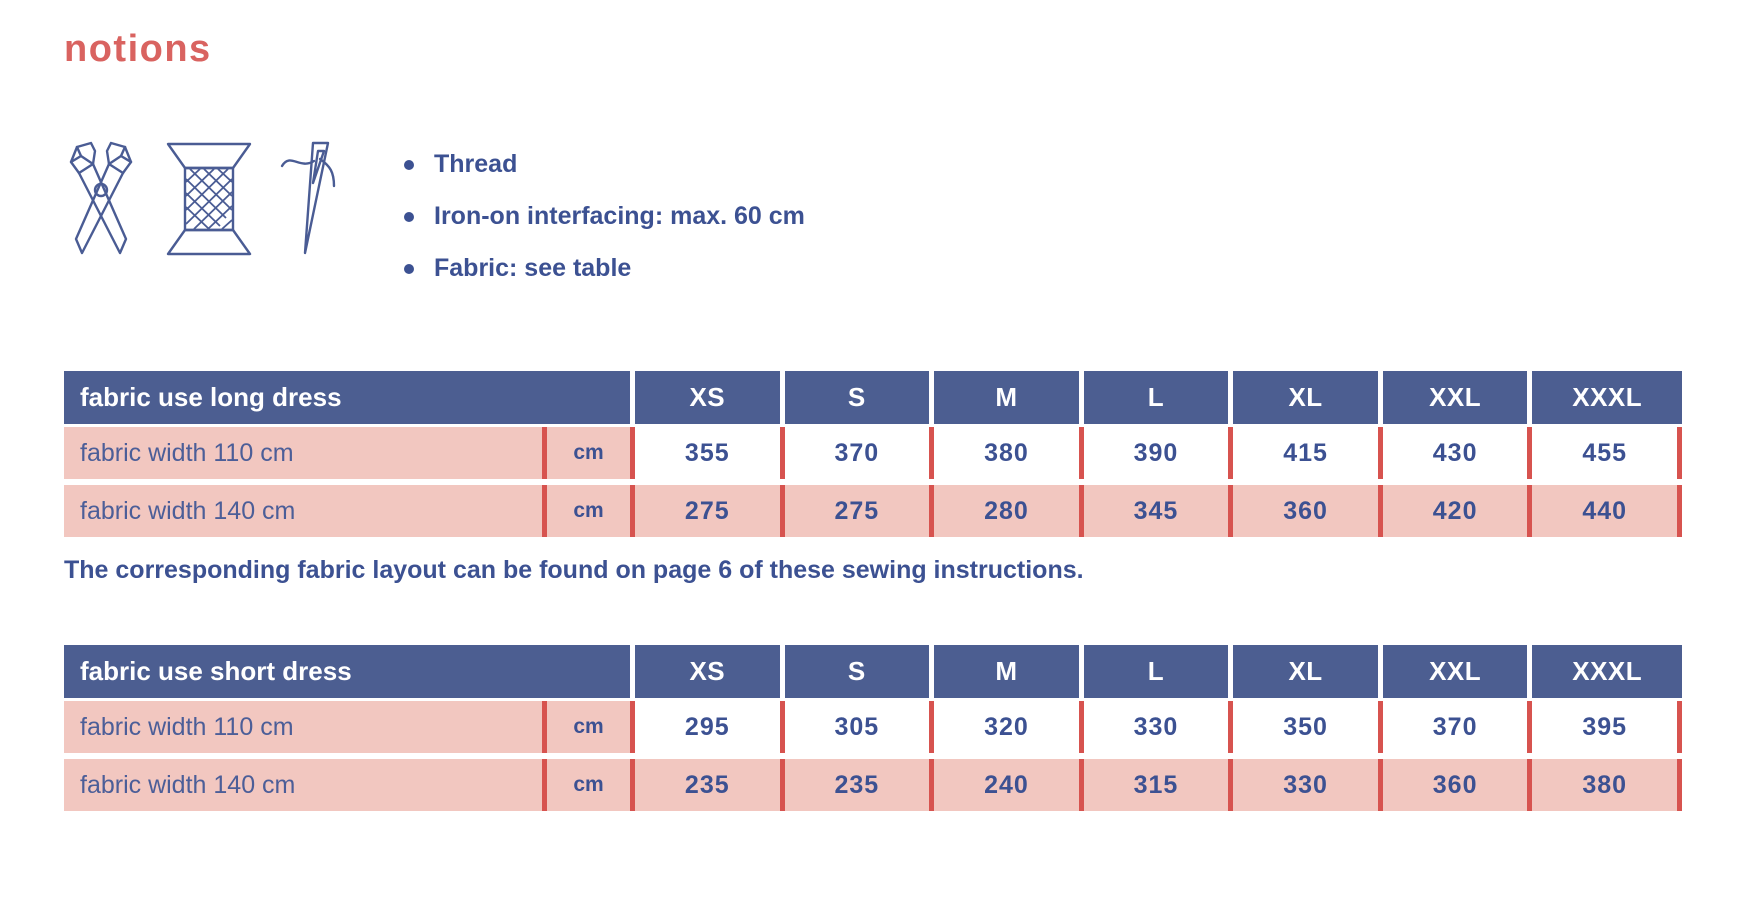 Image resolution: width=1754 pixels, height=906 pixels. Describe the element at coordinates (349, 671) in the screenshot. I see `table-title-cell: fabric use short dress` at that location.